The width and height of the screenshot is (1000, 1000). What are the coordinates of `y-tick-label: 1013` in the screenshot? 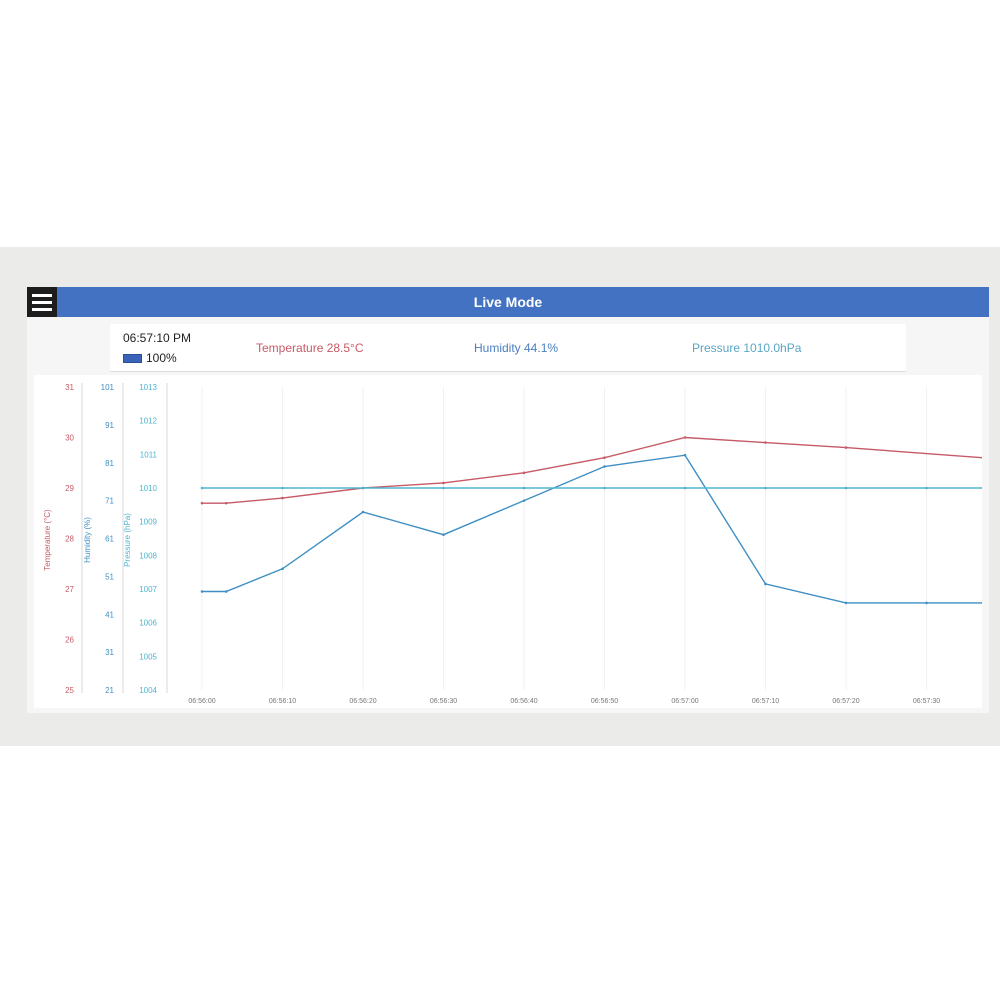 It's located at (148, 387).